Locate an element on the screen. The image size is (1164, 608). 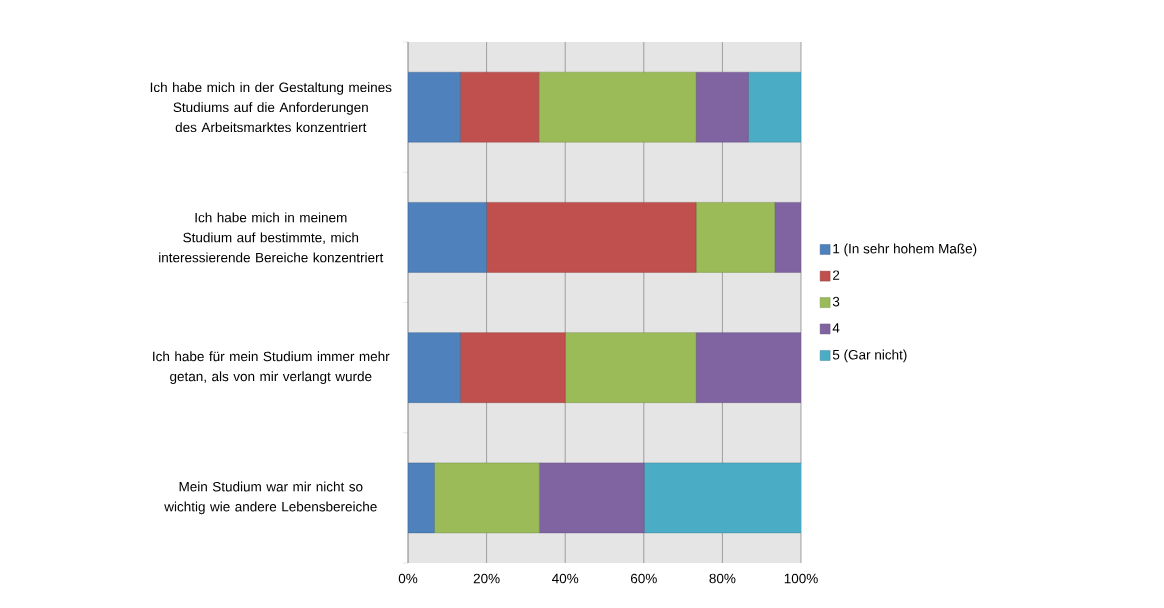
y-tick-label: Ich habe für mein Studium immer mehr getan, als von mir verlangt wurde is located at coordinates (271, 367).